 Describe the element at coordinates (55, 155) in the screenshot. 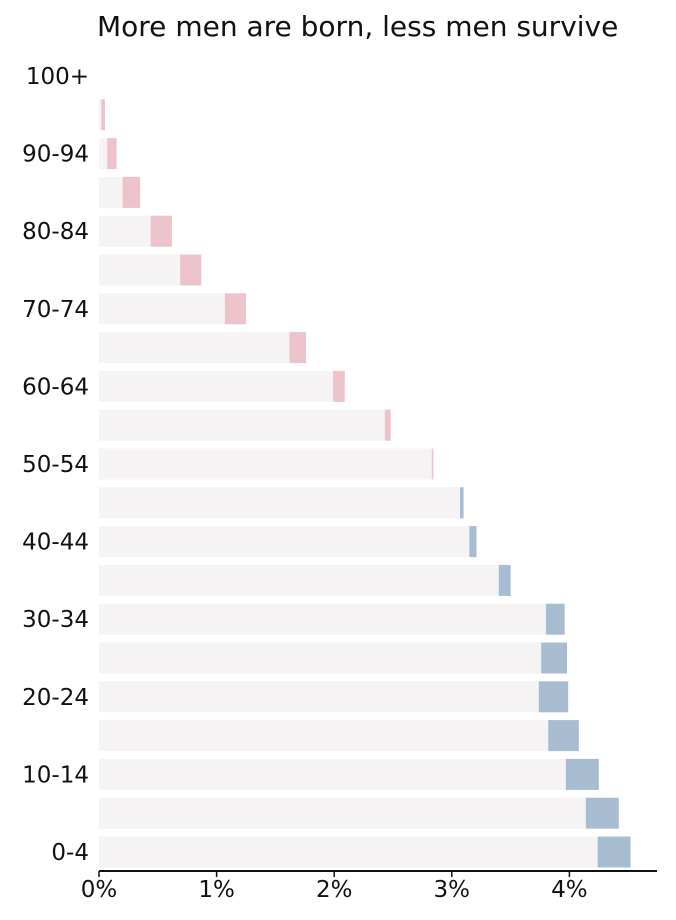

I see `y-tick-label-90-94: 90-94` at that location.